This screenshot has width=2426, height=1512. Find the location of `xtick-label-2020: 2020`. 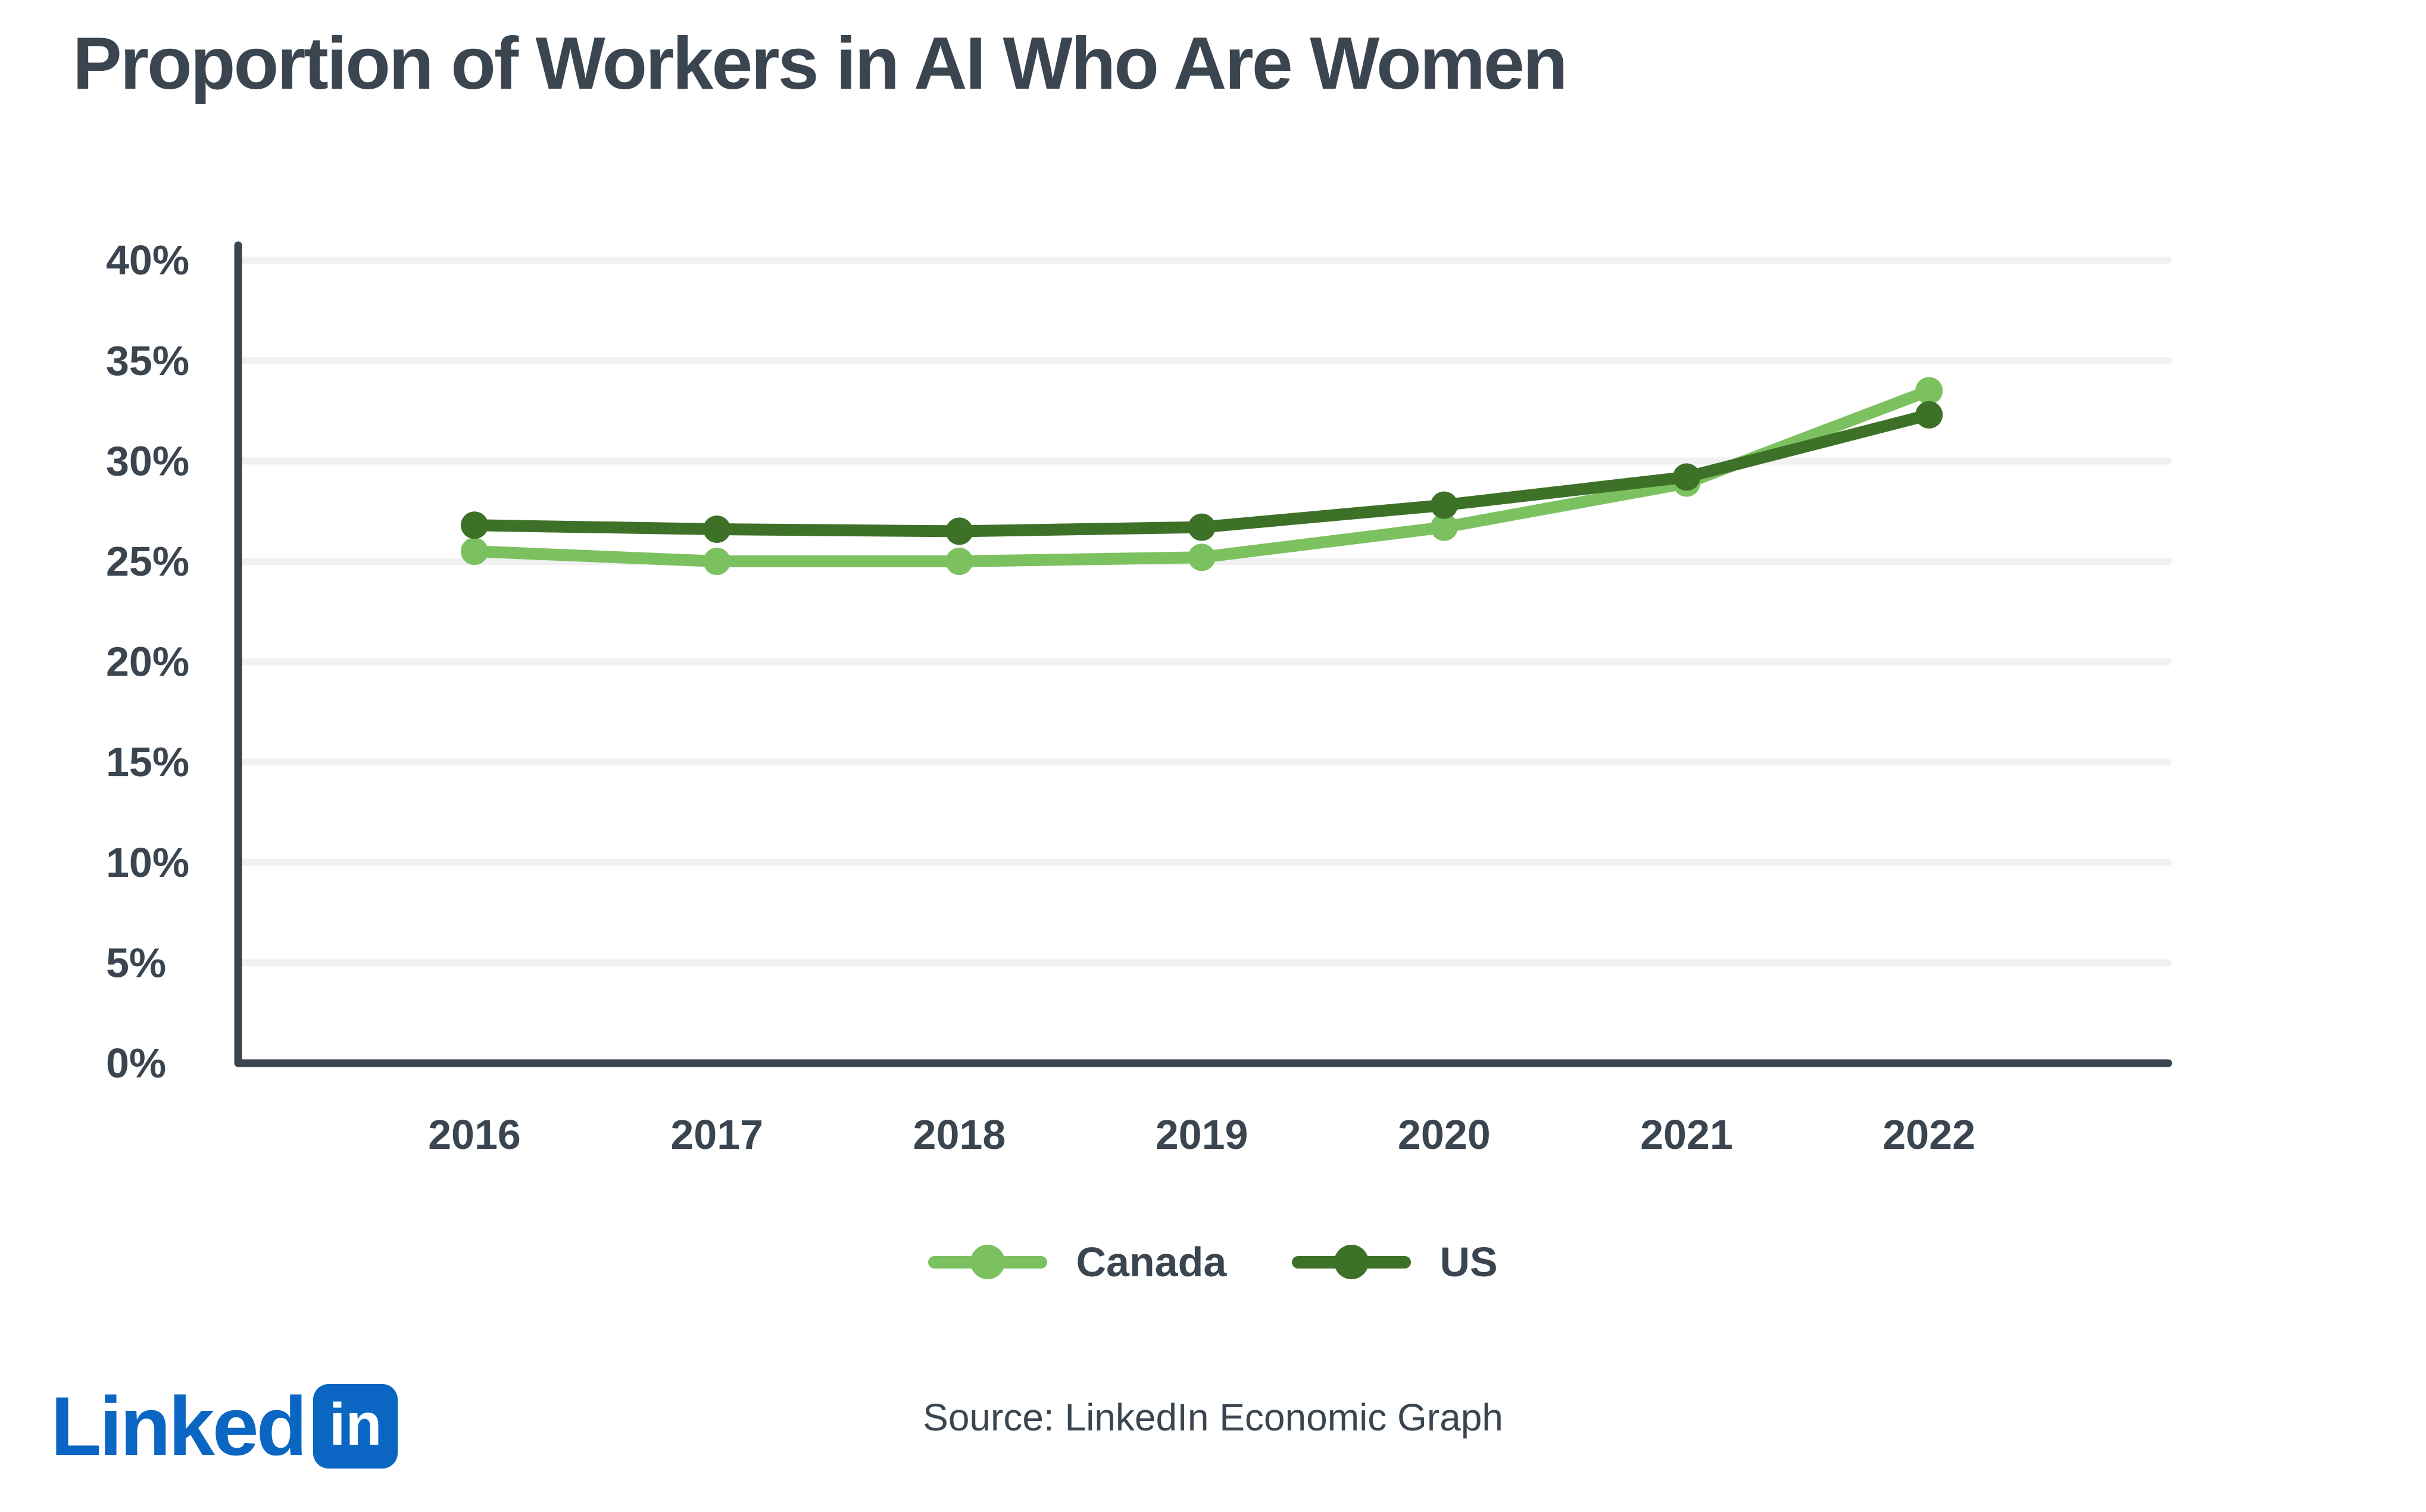

xtick-label-2020: 2020 is located at coordinates (1444, 1134).